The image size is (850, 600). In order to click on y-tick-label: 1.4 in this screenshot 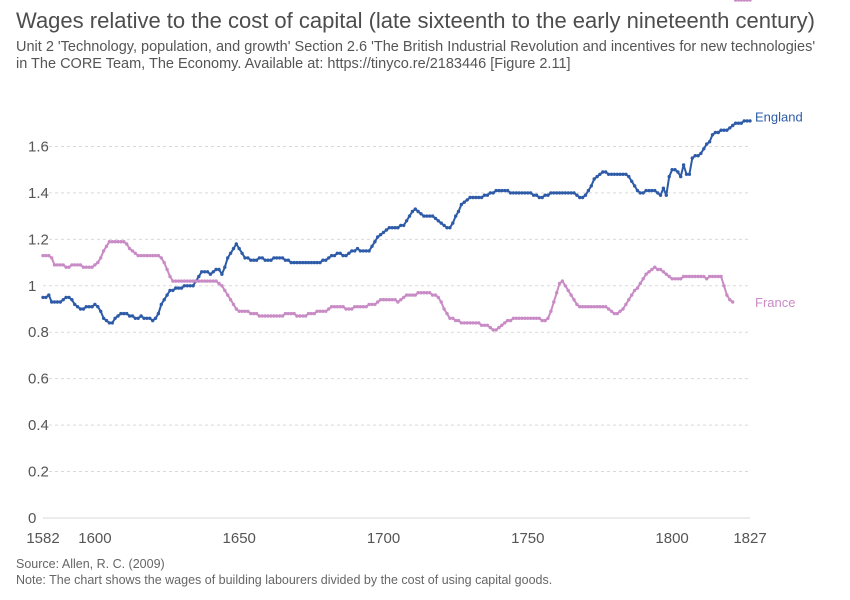, I will do `click(38, 193)`.